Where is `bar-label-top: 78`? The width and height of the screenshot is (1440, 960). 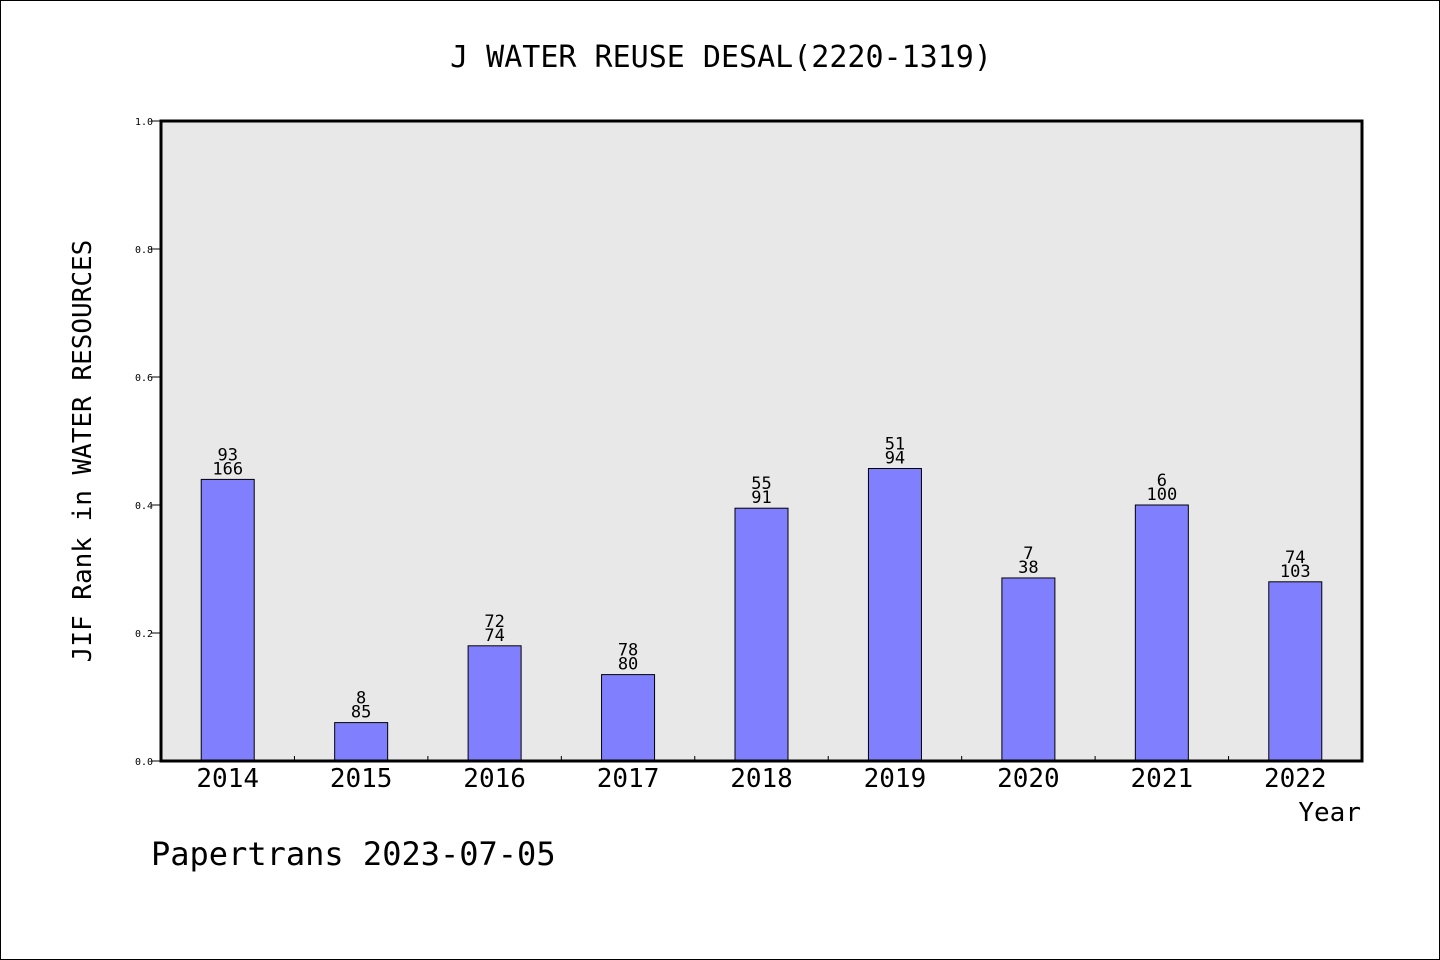
bar-label-top: 78 is located at coordinates (628, 651).